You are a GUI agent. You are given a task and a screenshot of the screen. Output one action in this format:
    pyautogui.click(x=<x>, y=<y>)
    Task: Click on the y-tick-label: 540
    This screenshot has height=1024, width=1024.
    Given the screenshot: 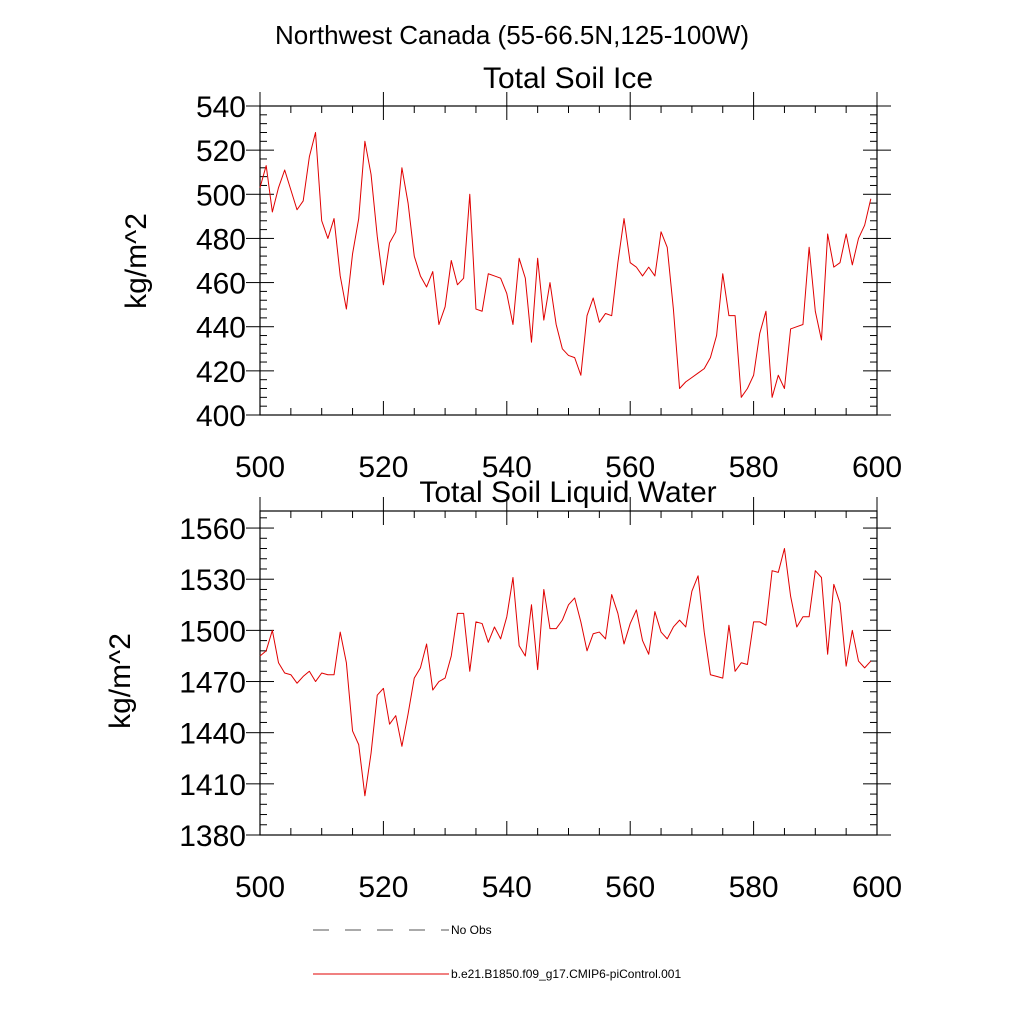 What is the action you would take?
    pyautogui.click(x=221, y=107)
    